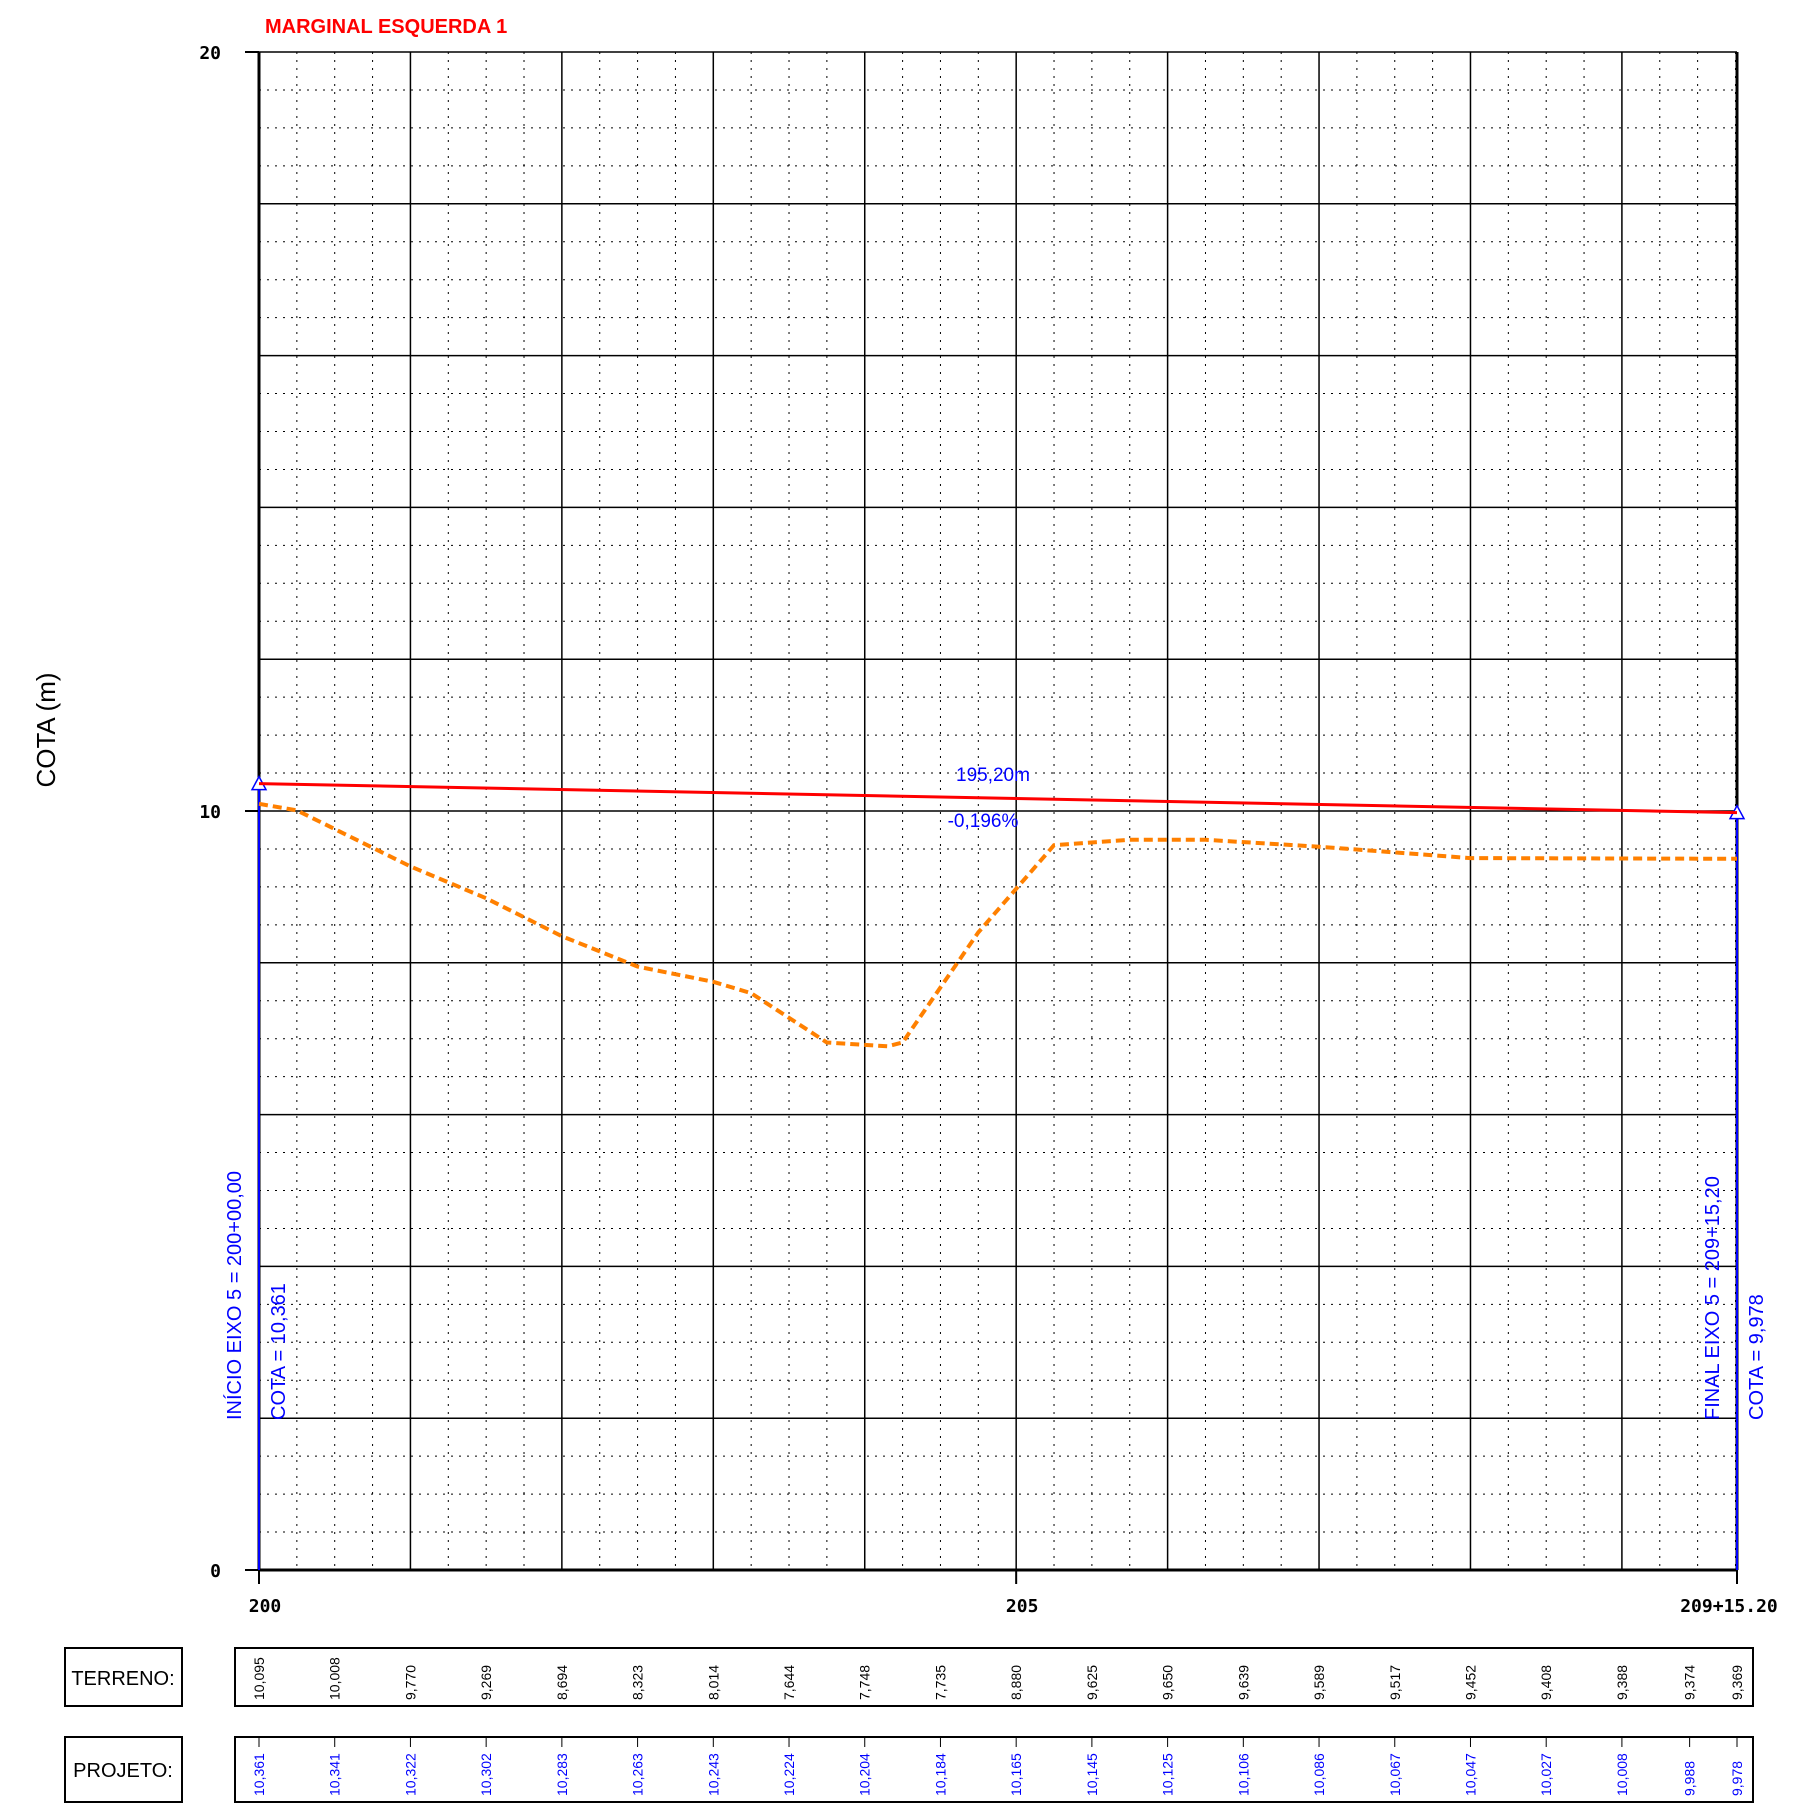  Describe the element at coordinates (1690, 1682) in the screenshot. I see `terrain-value: 9,374` at that location.